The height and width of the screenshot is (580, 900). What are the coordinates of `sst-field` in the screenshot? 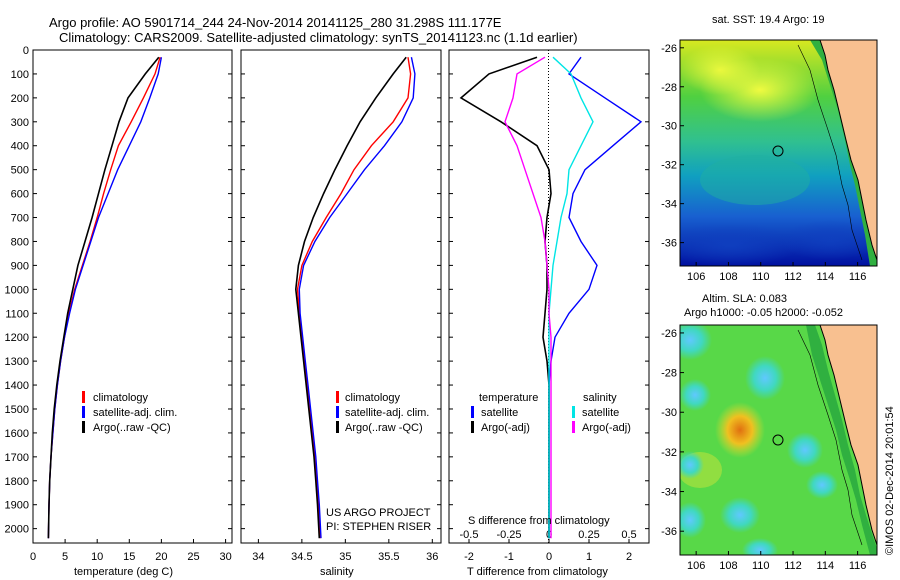 It's located at (778, 153).